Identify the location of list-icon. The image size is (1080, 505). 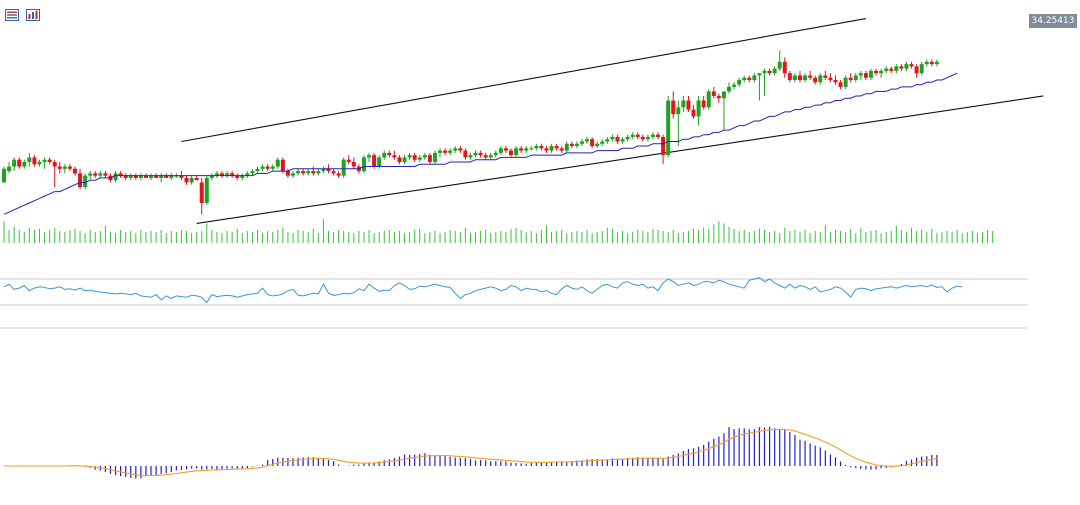
(12, 13).